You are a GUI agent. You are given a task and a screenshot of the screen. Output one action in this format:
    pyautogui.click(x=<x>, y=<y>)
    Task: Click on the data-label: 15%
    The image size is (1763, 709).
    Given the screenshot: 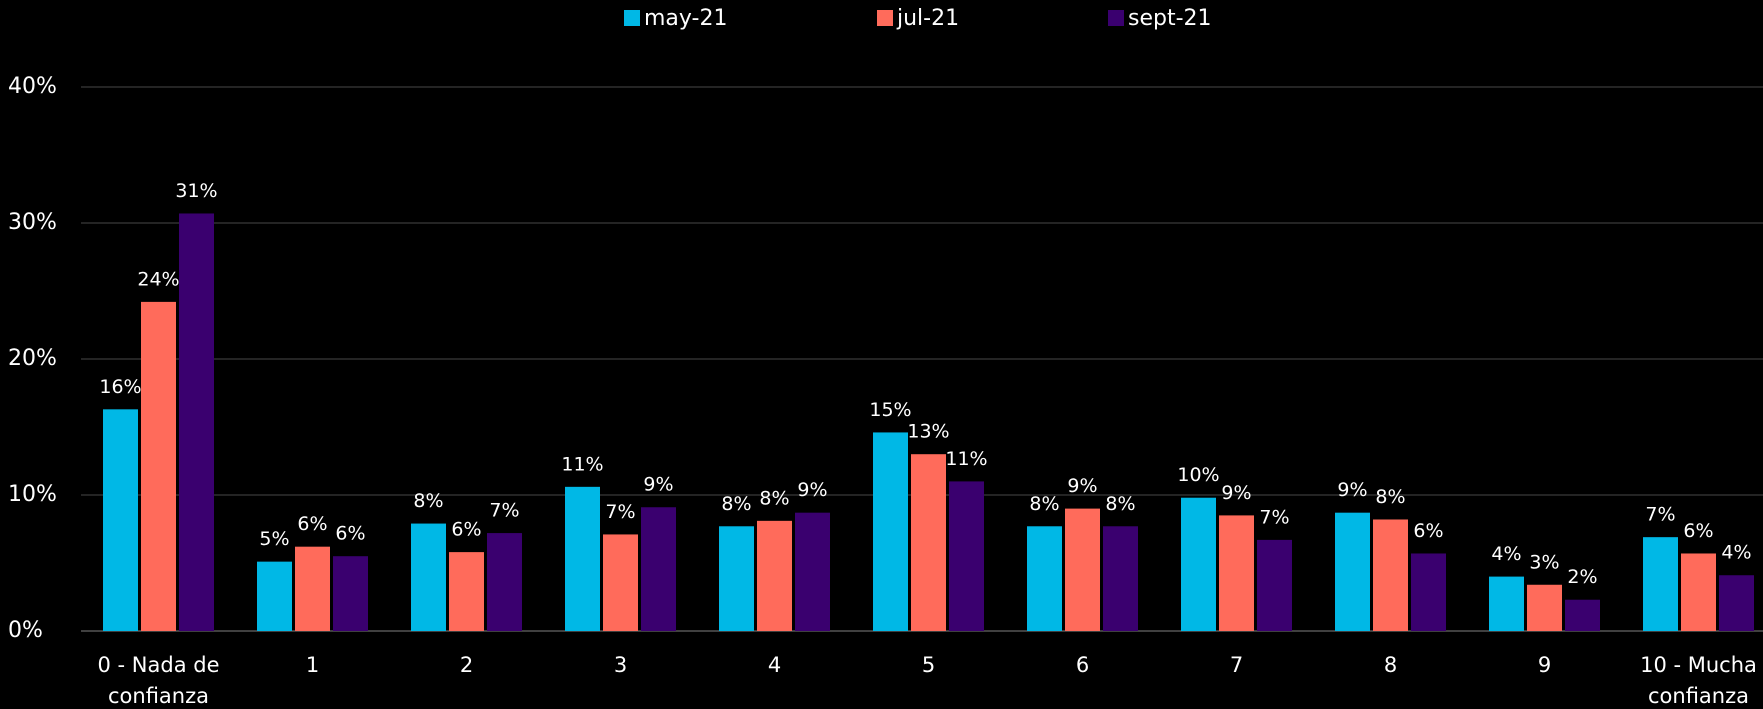 What is the action you would take?
    pyautogui.click(x=890, y=410)
    